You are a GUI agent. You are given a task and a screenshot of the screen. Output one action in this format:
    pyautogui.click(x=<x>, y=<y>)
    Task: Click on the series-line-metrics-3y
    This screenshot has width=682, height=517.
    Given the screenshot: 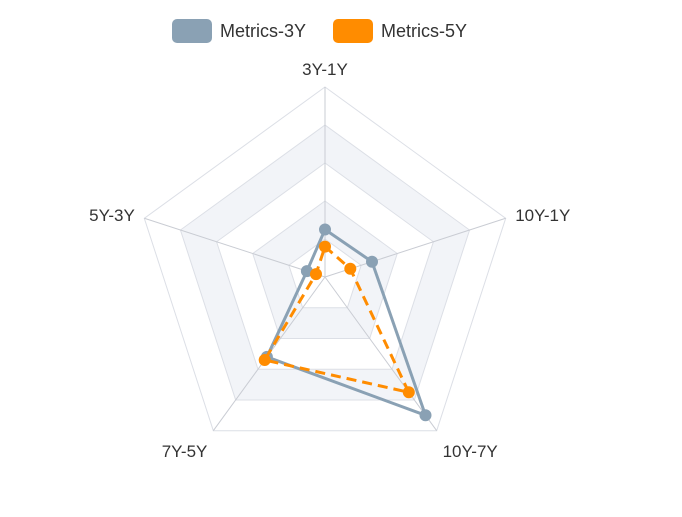 What is the action you would take?
    pyautogui.click(x=346, y=322)
    